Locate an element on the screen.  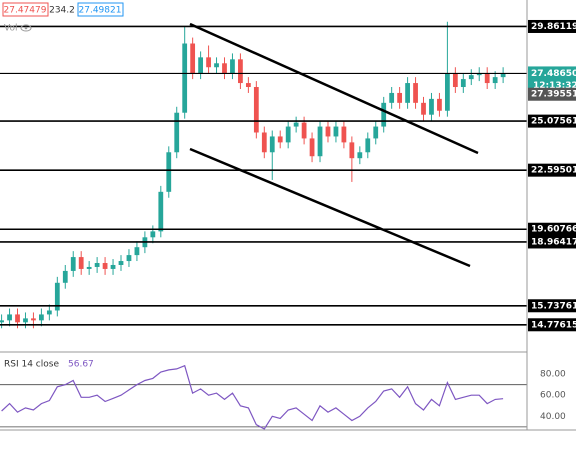
price-line-label: 27.39551 is located at coordinates (553, 95).